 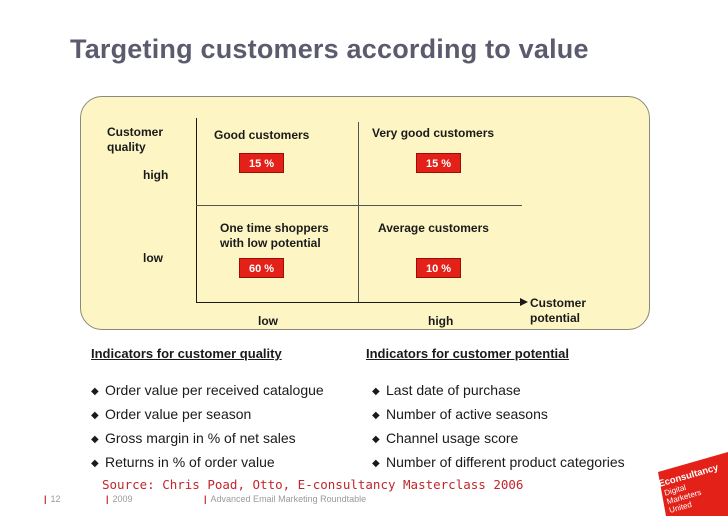 I want to click on list-item: ◆ Last date of purchase, so click(x=498, y=393).